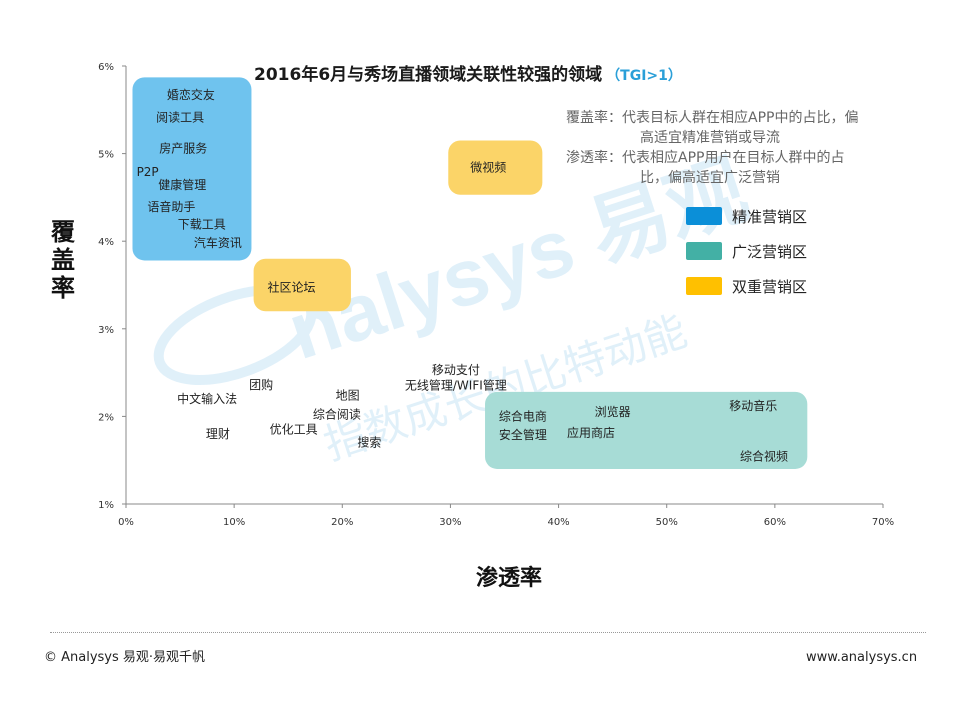 The height and width of the screenshot is (720, 960). I want to click on point-label--: 团购, so click(261, 384).